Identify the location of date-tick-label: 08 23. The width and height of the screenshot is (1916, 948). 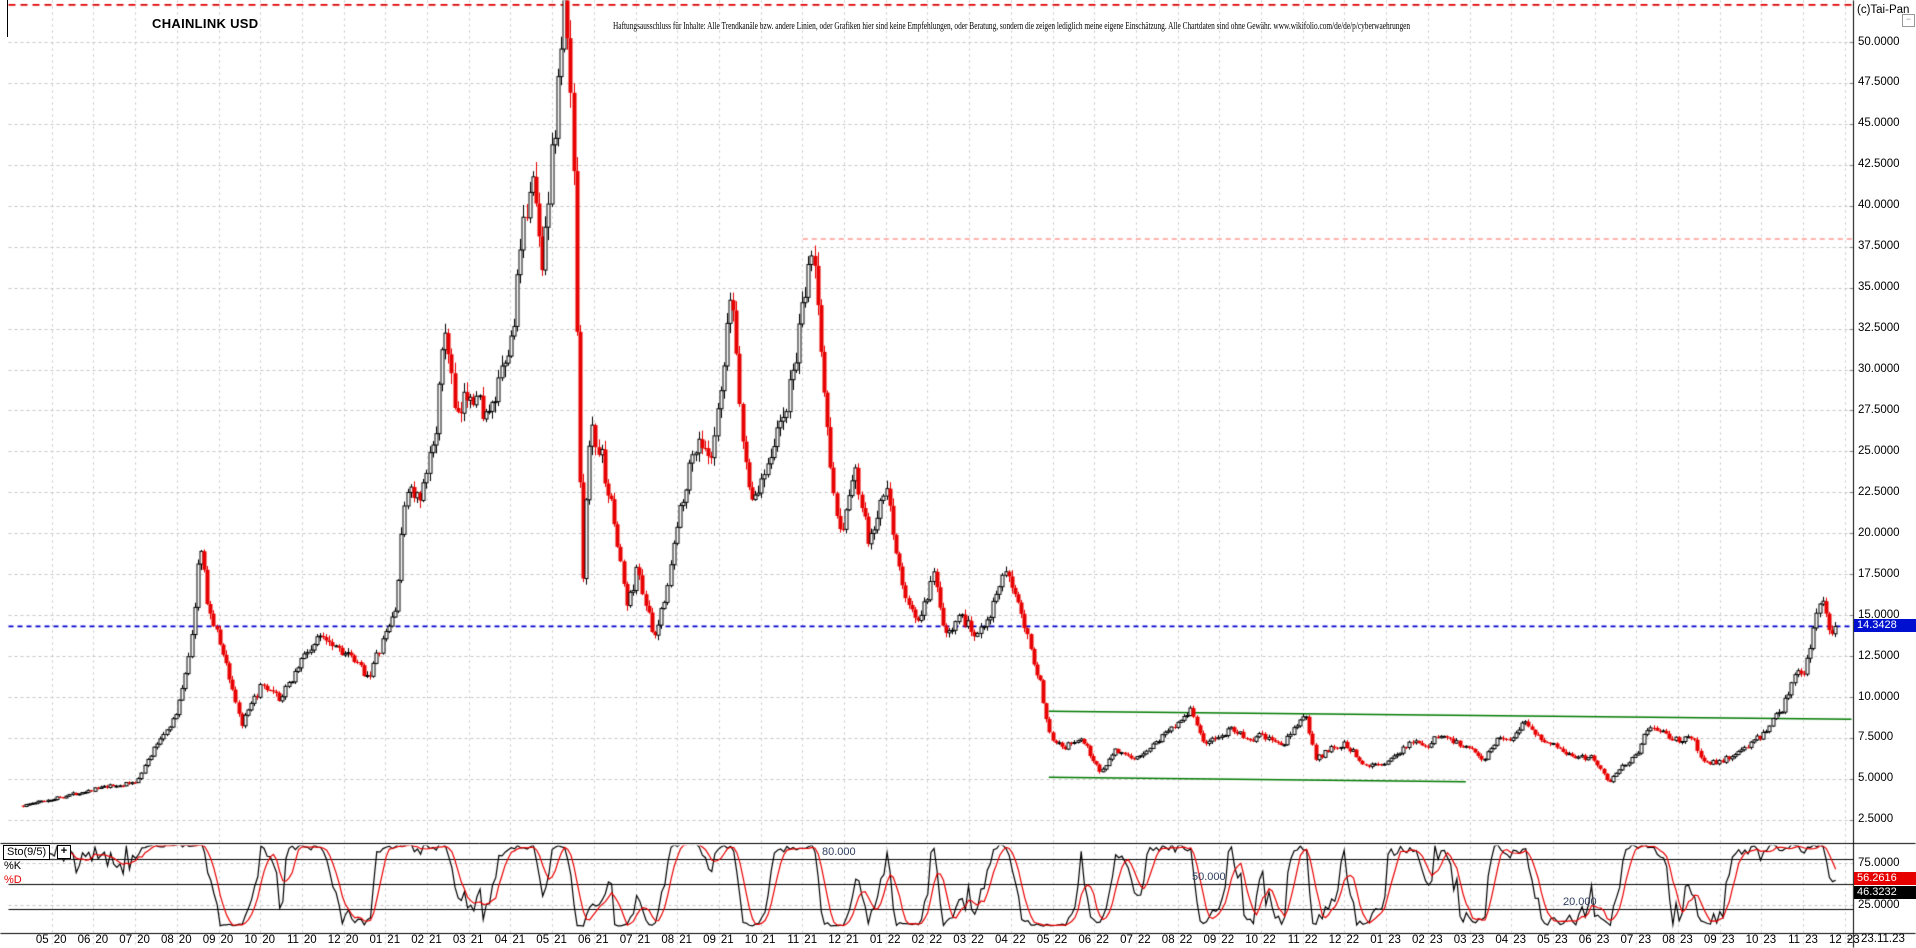
(1677, 940).